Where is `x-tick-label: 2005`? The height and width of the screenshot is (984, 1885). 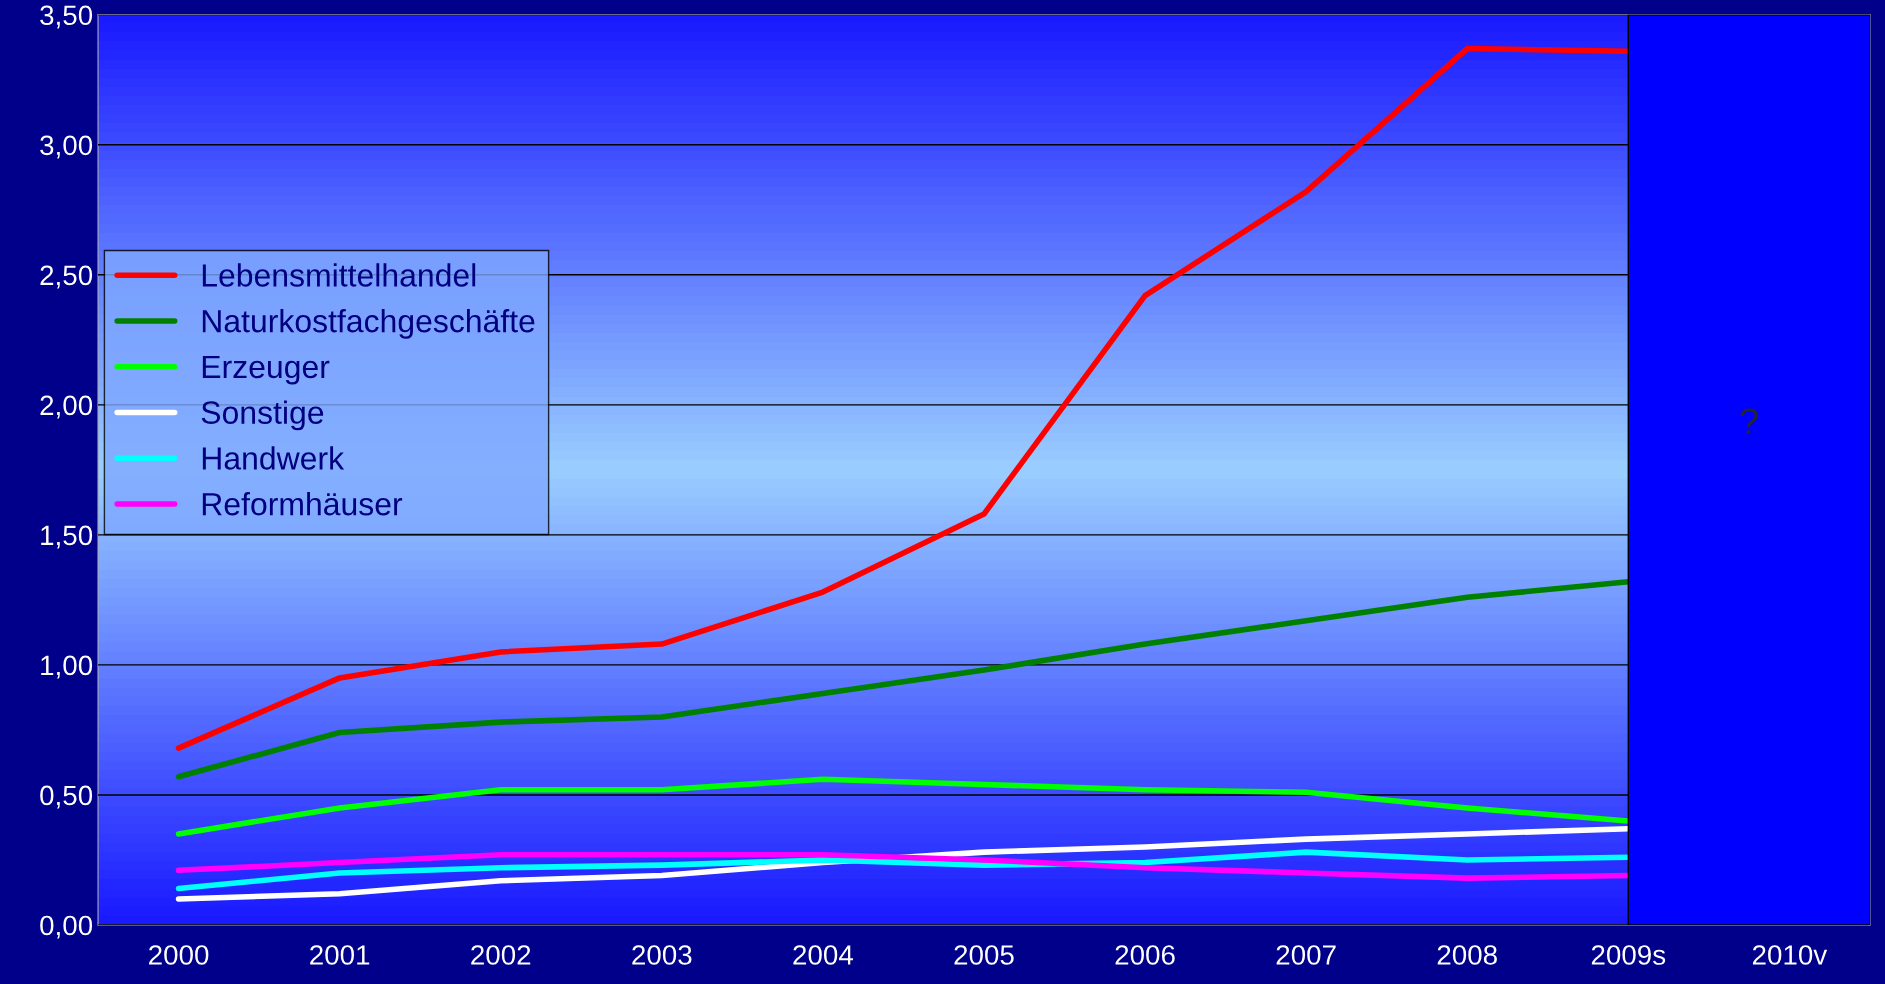
x-tick-label: 2005 is located at coordinates (984, 955).